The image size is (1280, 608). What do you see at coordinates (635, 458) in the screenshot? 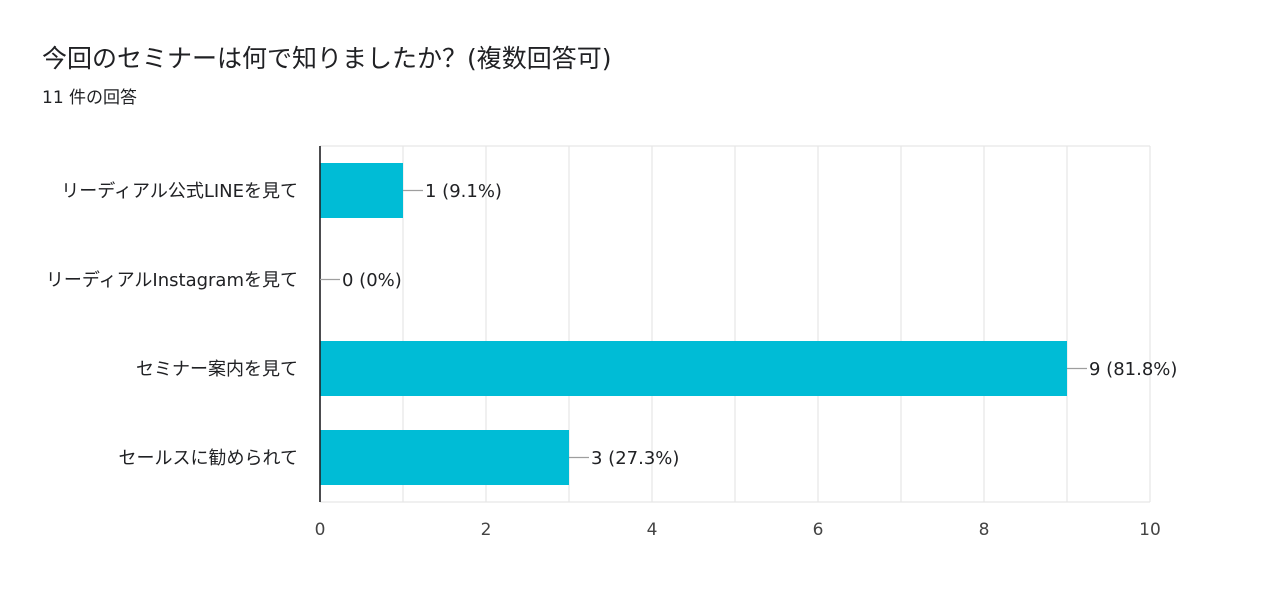
I see `data-label: 3 (27.3%)` at bounding box center [635, 458].